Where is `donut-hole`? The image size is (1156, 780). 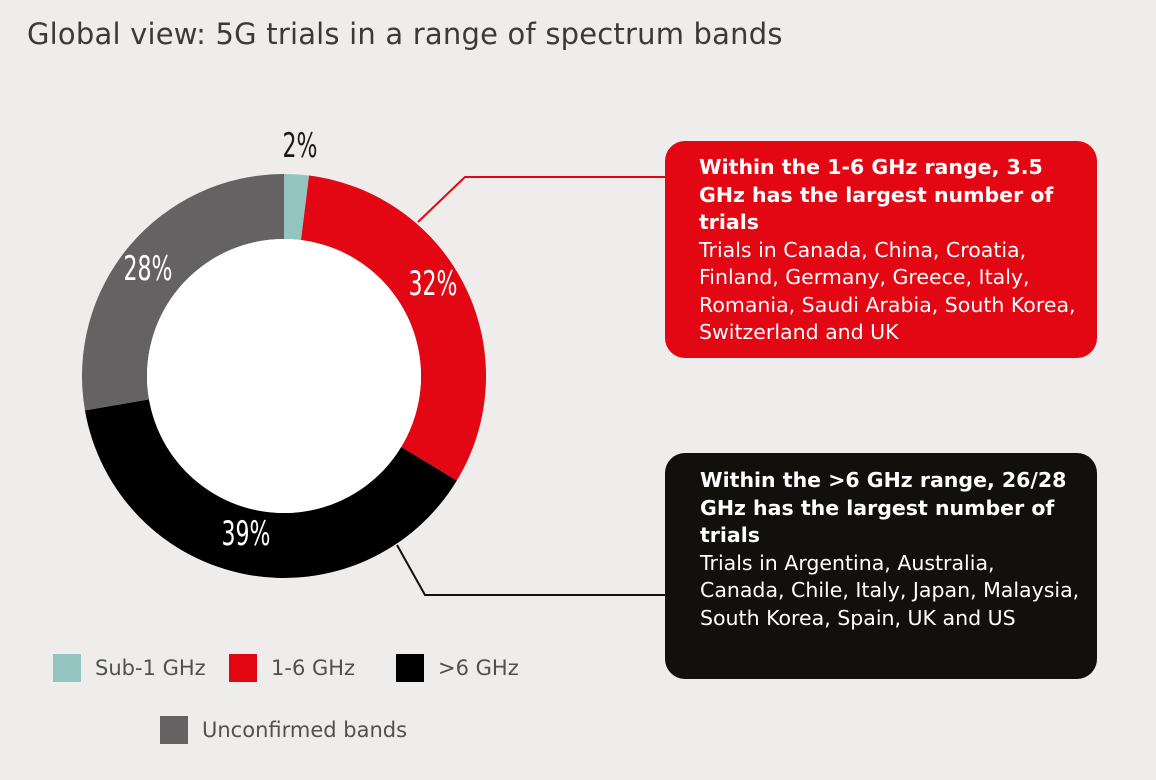 donut-hole is located at coordinates (284, 376).